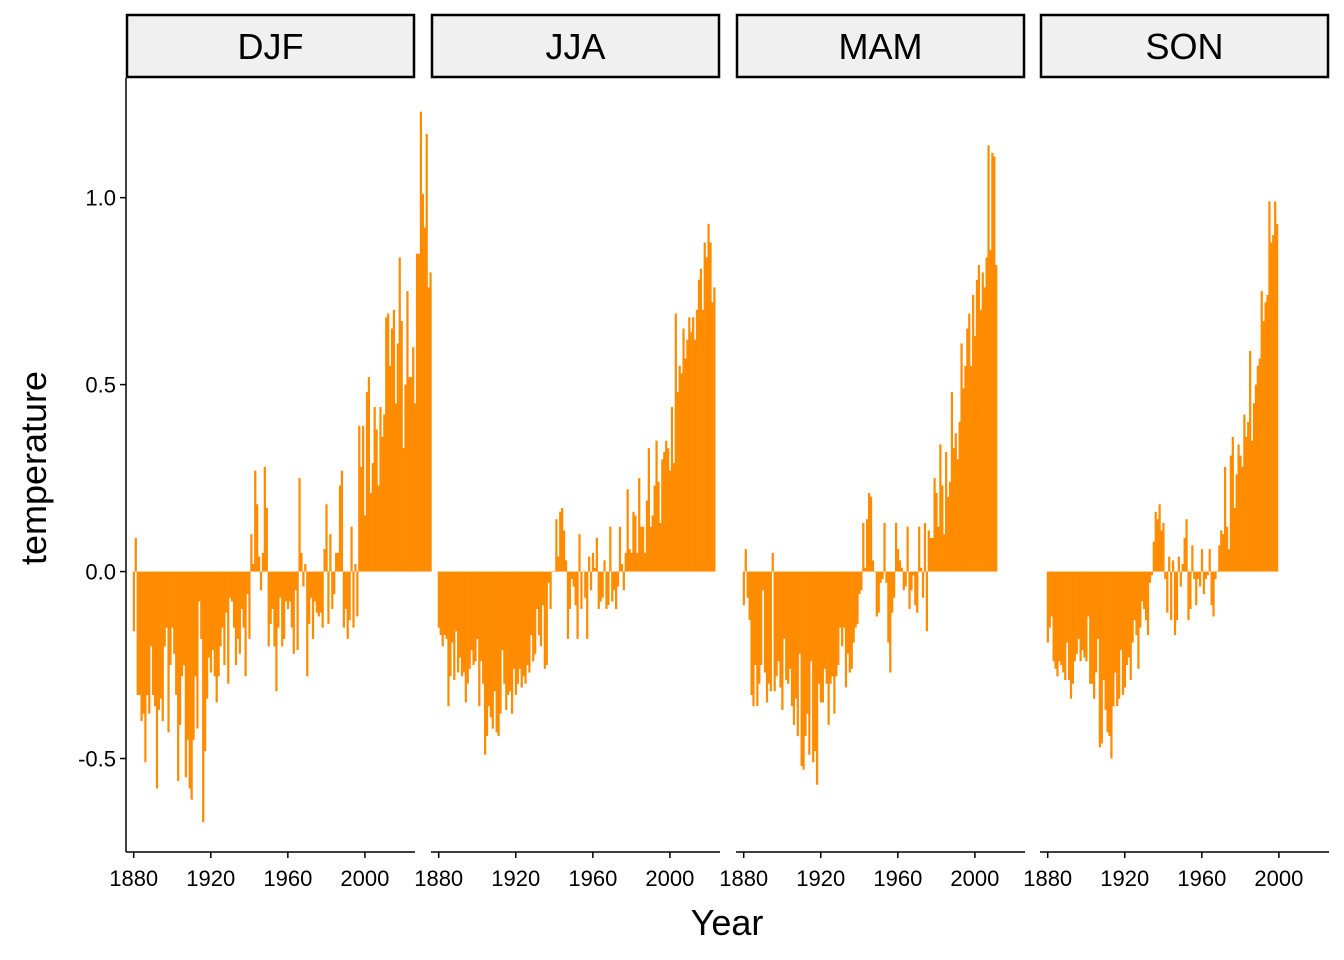  Describe the element at coordinates (881, 46) in the screenshot. I see `facet-strip-label: MAM` at that location.